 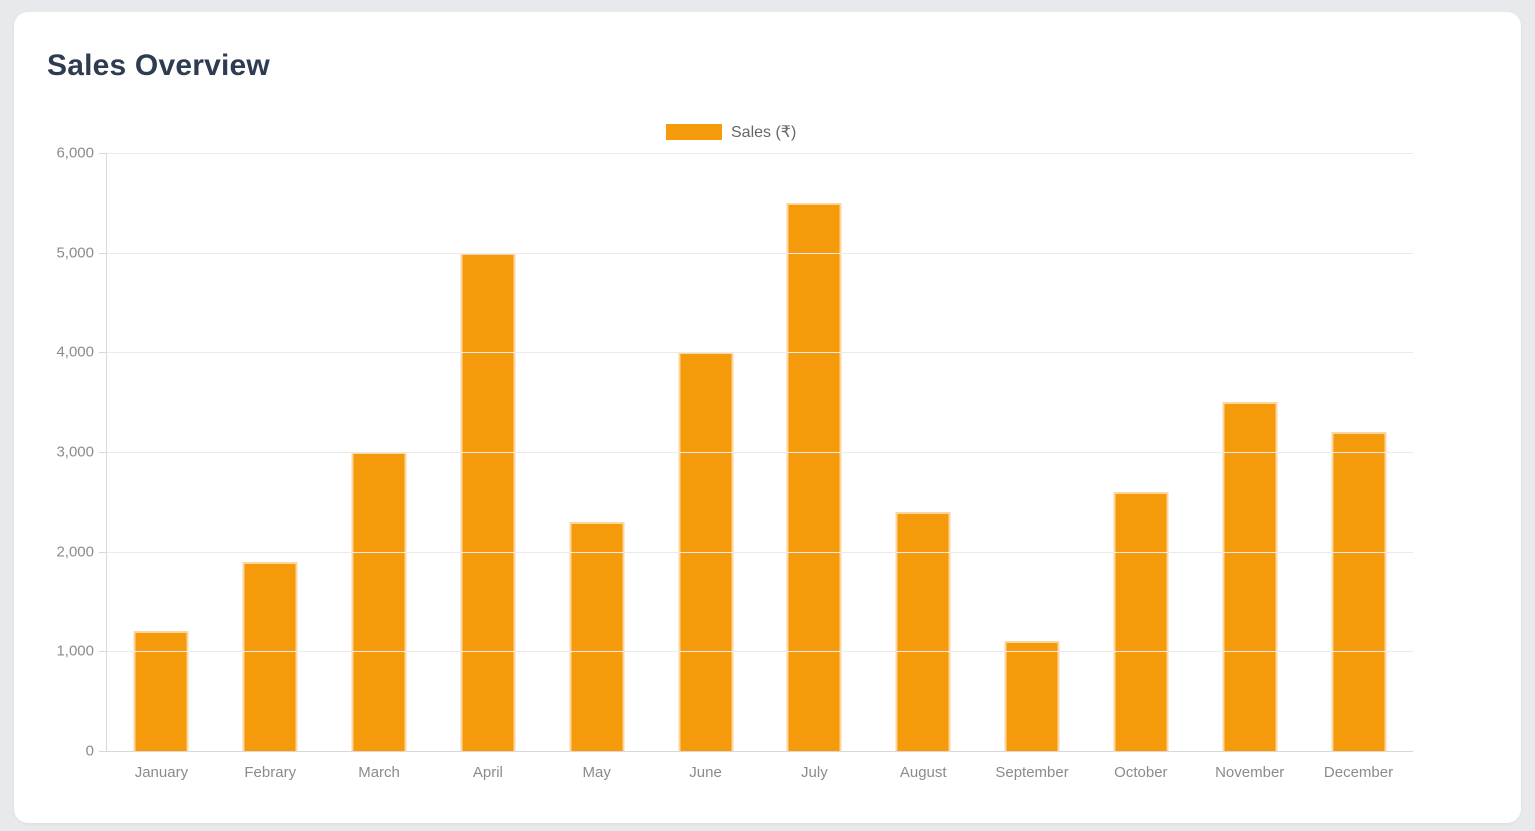 I want to click on bar-april, so click(x=488, y=501).